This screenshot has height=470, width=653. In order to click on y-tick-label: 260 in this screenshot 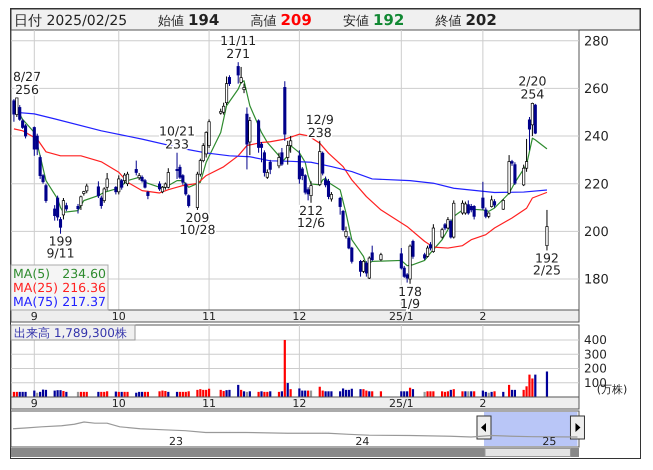, I will do `click(596, 89)`.